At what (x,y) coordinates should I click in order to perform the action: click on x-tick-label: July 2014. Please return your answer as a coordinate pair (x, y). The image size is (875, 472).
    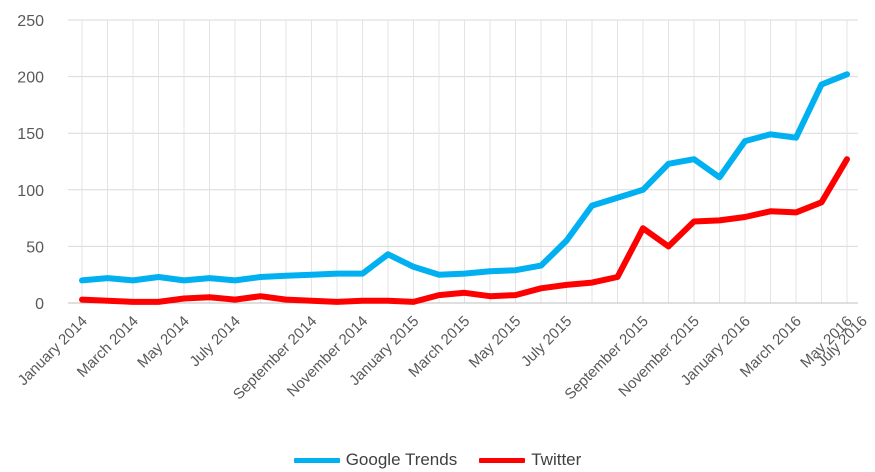
    Looking at the image, I should click on (214, 341).